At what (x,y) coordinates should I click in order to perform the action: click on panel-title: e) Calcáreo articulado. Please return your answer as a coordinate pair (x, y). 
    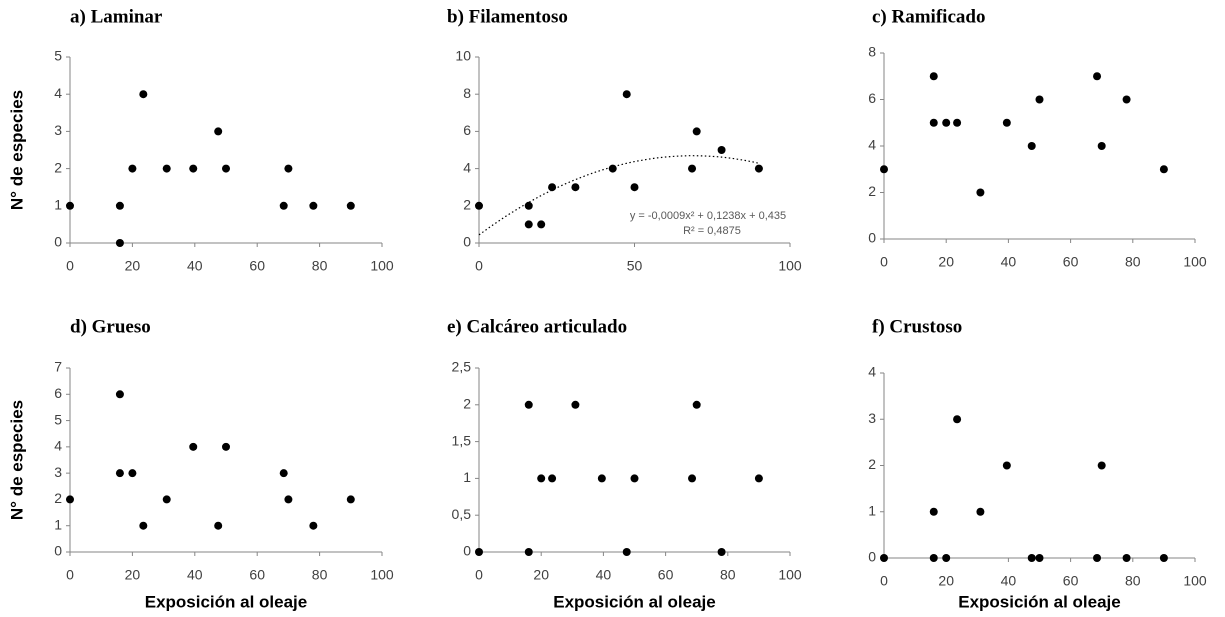
    Looking at the image, I should click on (537, 326).